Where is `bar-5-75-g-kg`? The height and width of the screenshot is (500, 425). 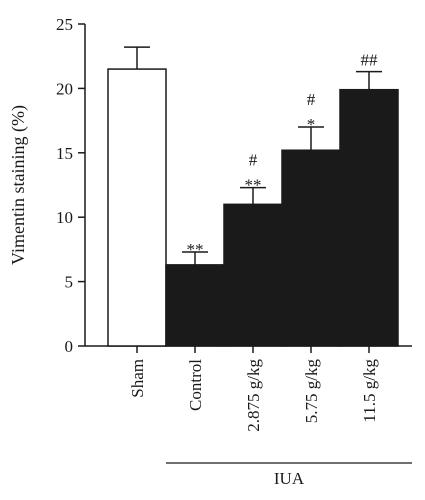
bar-5-75-g-kg is located at coordinates (311, 248).